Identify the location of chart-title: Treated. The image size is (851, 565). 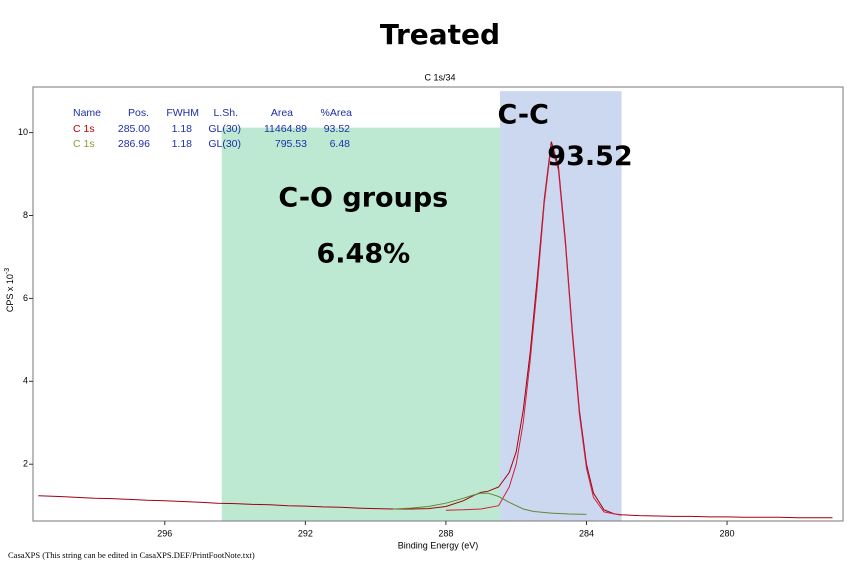
(440, 34).